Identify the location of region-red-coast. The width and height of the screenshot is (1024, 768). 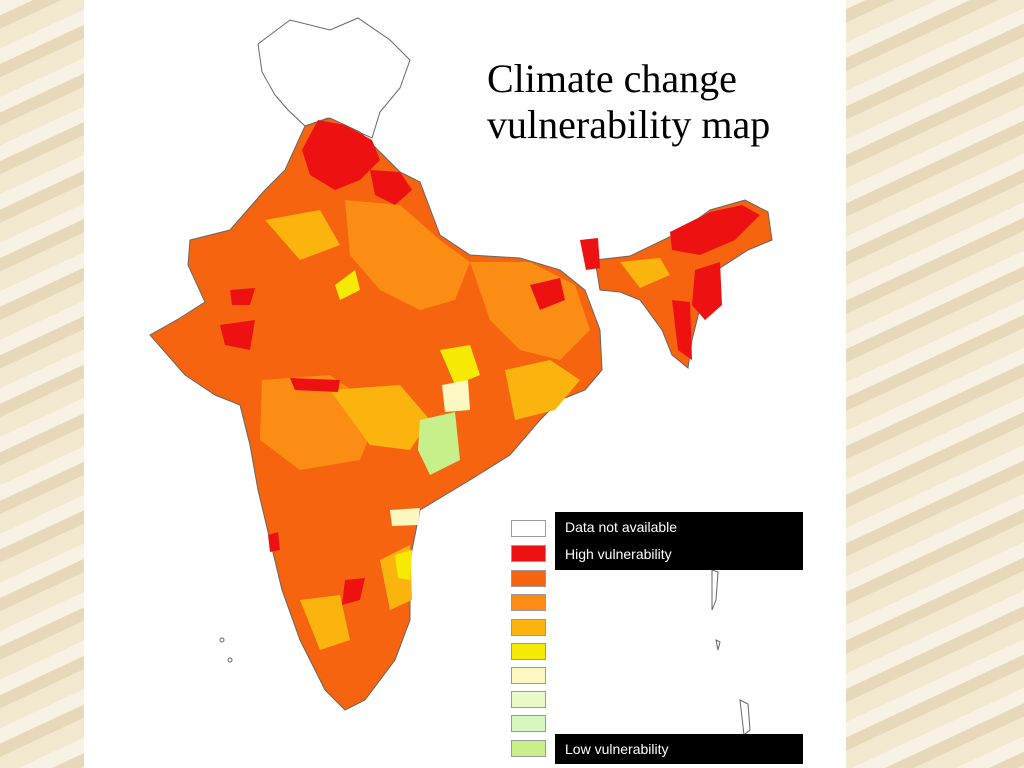
(274, 542).